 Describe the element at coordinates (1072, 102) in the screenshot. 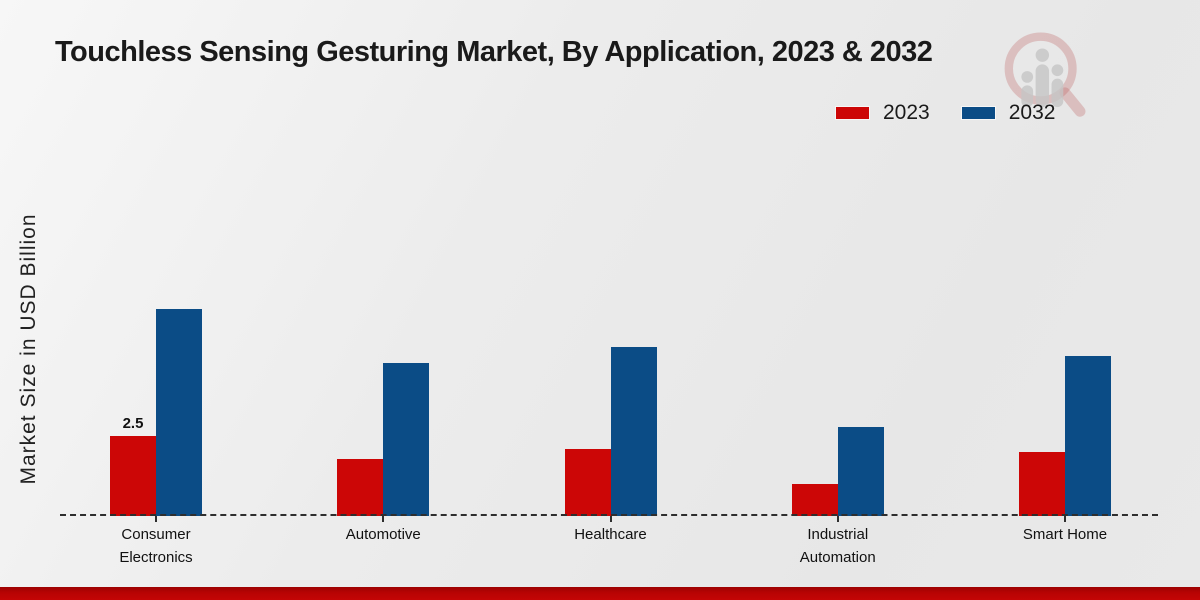

I see `magnifier-handle` at that location.